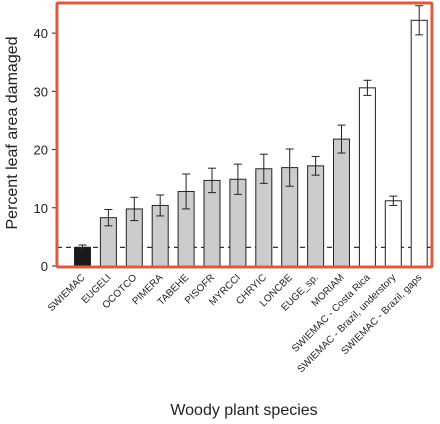 The height and width of the screenshot is (424, 440). What do you see at coordinates (243, 410) in the screenshot?
I see `x-axis-label: Woody plant species` at bounding box center [243, 410].